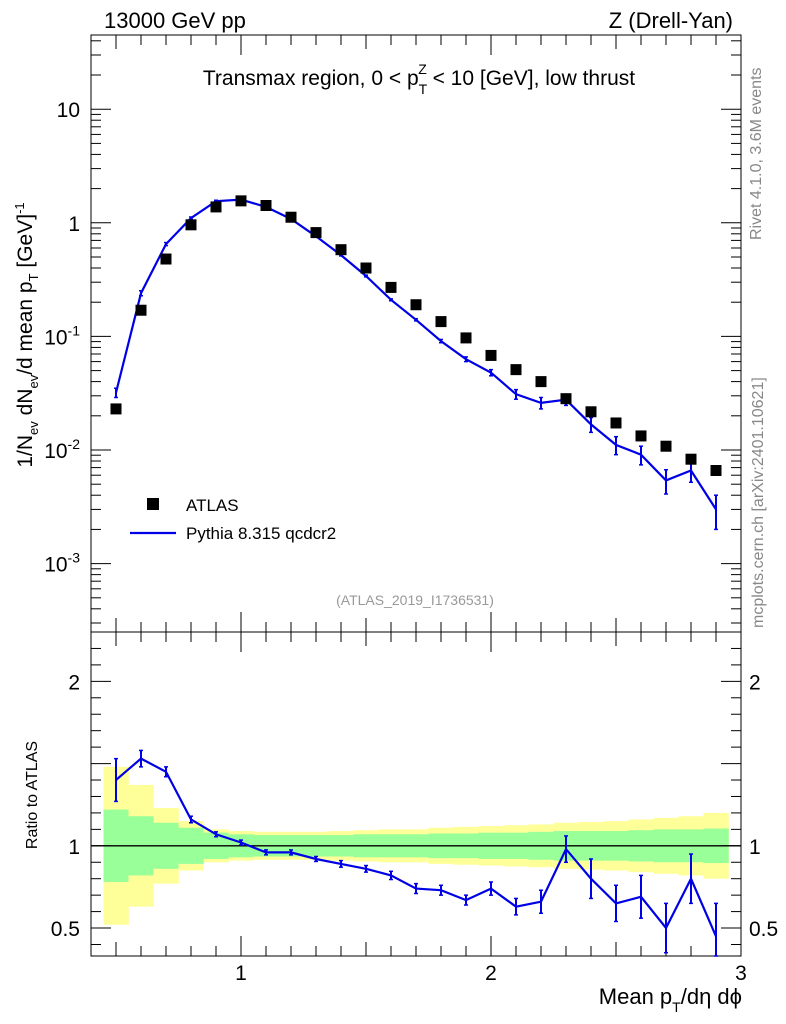  I want to click on ratio-y-tick-label-right: 2, so click(755, 682).